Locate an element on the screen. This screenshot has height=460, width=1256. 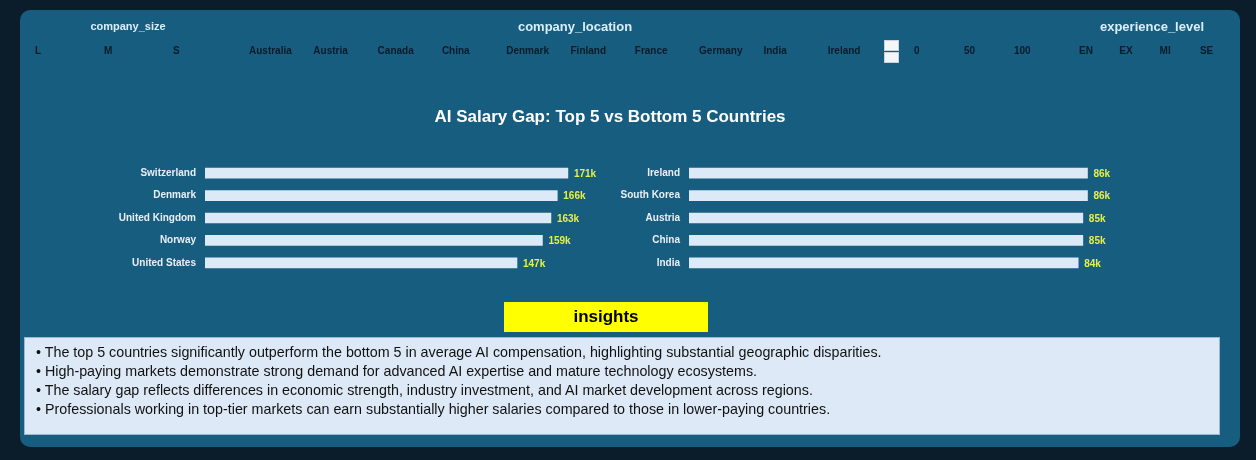
text: M is located at coordinates (108, 51).